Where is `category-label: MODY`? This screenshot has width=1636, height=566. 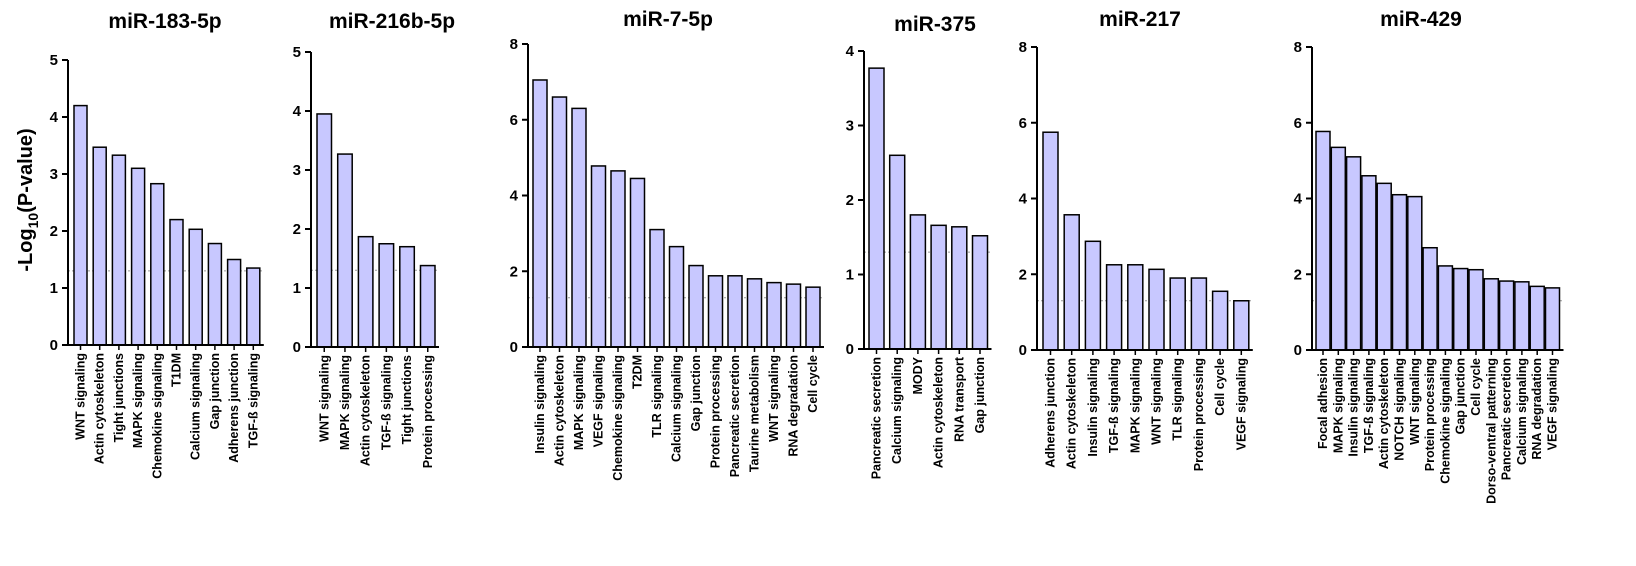
category-label: MODY is located at coordinates (918, 375).